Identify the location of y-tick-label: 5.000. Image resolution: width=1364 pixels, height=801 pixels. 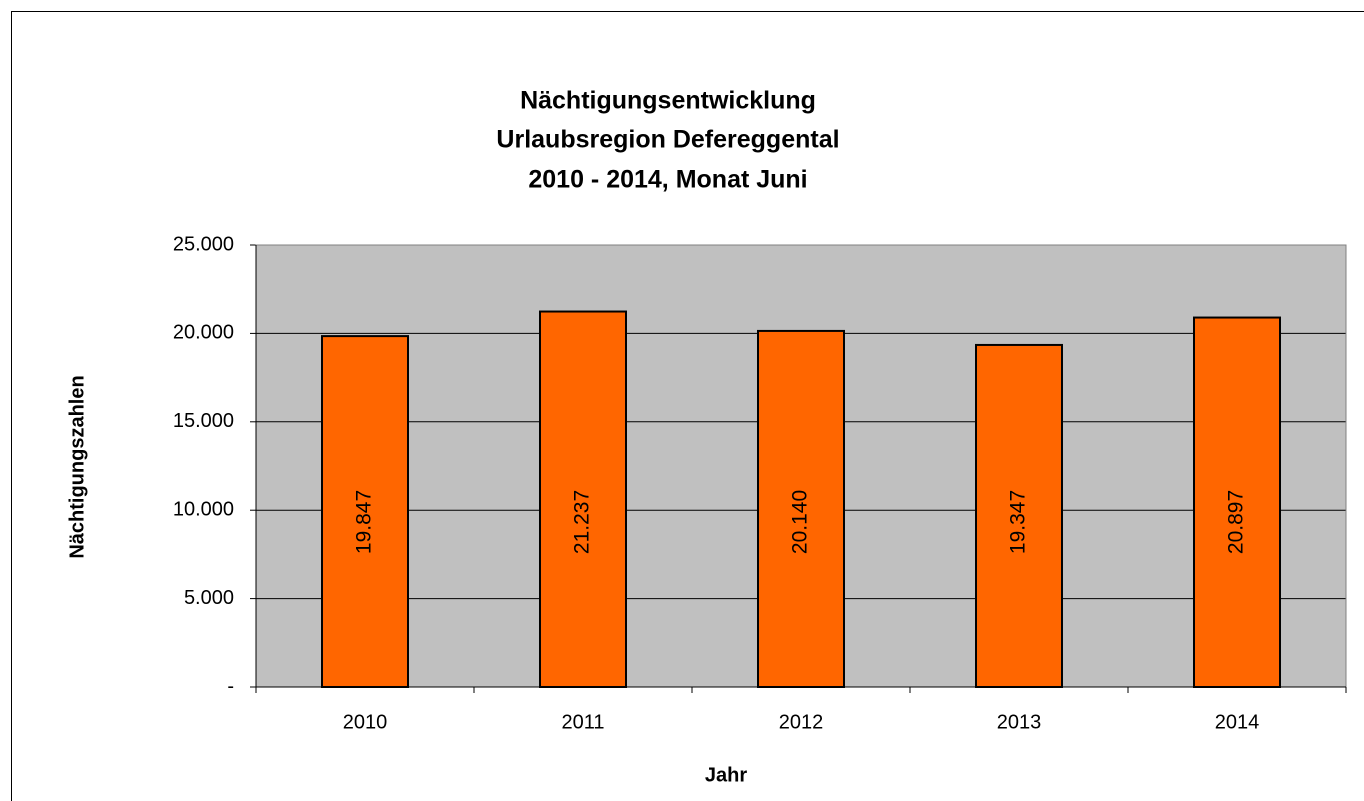
(209, 598).